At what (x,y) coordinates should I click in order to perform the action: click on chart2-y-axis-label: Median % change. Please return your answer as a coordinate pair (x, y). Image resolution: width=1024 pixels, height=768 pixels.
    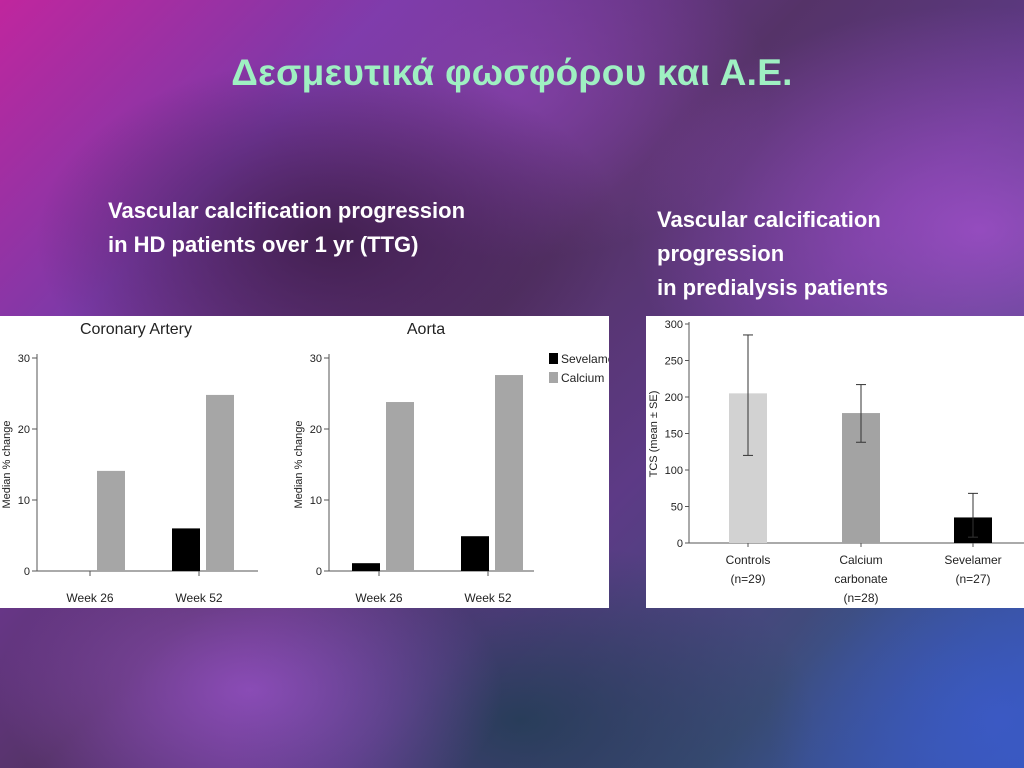
    Looking at the image, I should click on (299, 464).